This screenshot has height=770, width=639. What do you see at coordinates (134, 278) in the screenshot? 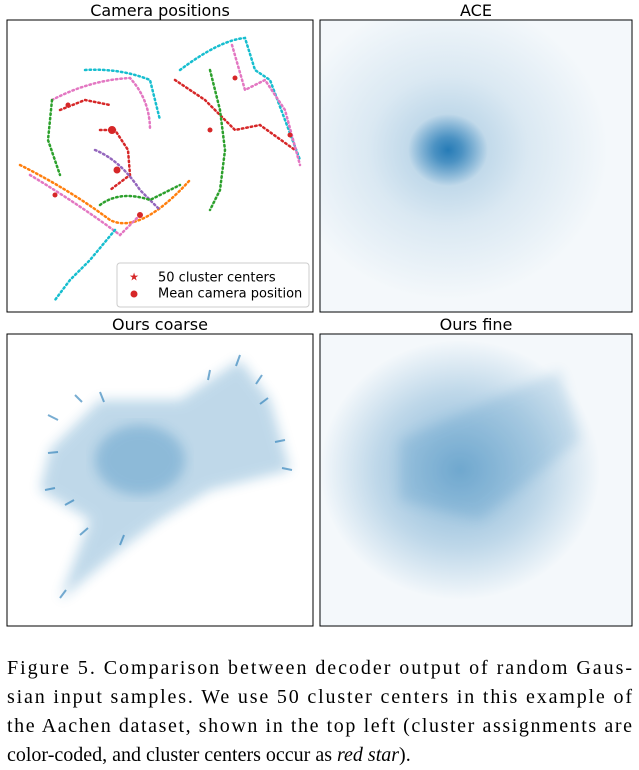
I see `legend-star: ★` at bounding box center [134, 278].